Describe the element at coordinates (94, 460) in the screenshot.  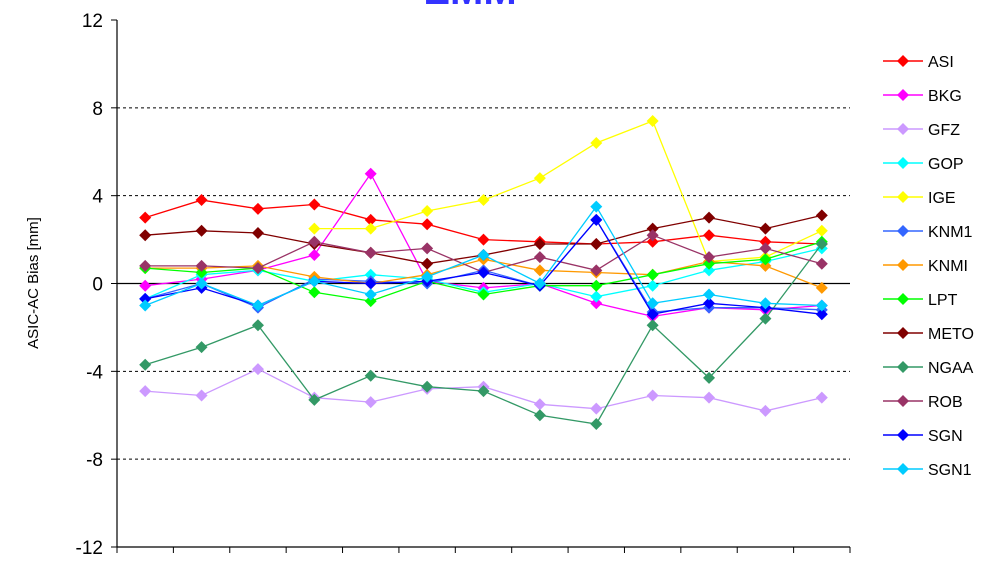
I see `y-tick-label: -8` at that location.